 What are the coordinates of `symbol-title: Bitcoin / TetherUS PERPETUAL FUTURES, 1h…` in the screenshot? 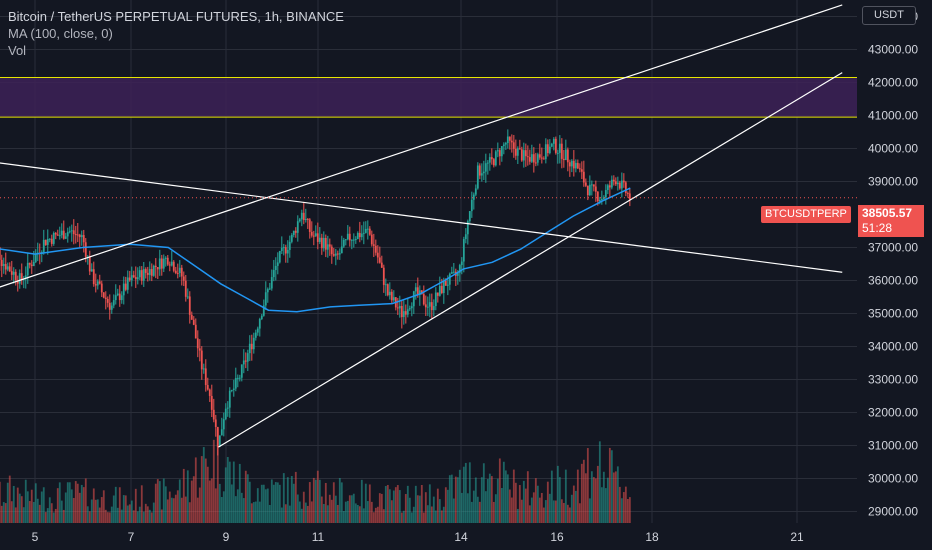 It's located at (176, 16).